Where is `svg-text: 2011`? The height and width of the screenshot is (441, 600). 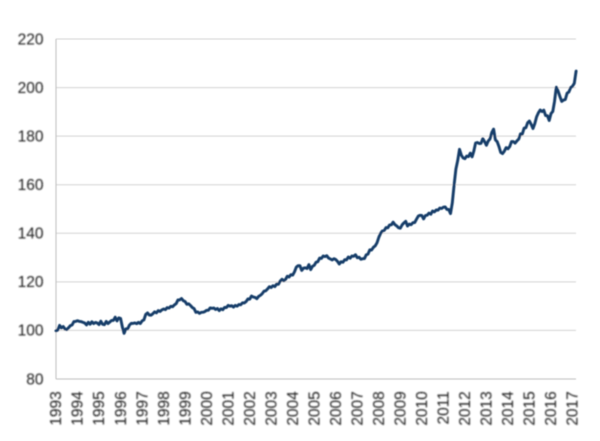
svg-text: 2011 is located at coordinates (444, 407).